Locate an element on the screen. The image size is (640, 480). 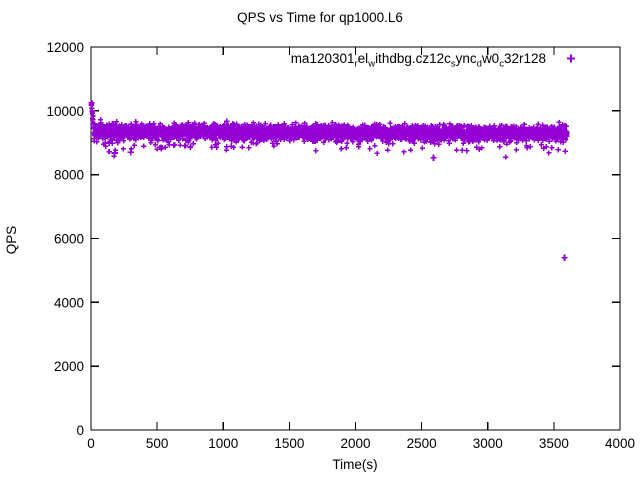
y-tick-label: 4000 is located at coordinates (69, 302).